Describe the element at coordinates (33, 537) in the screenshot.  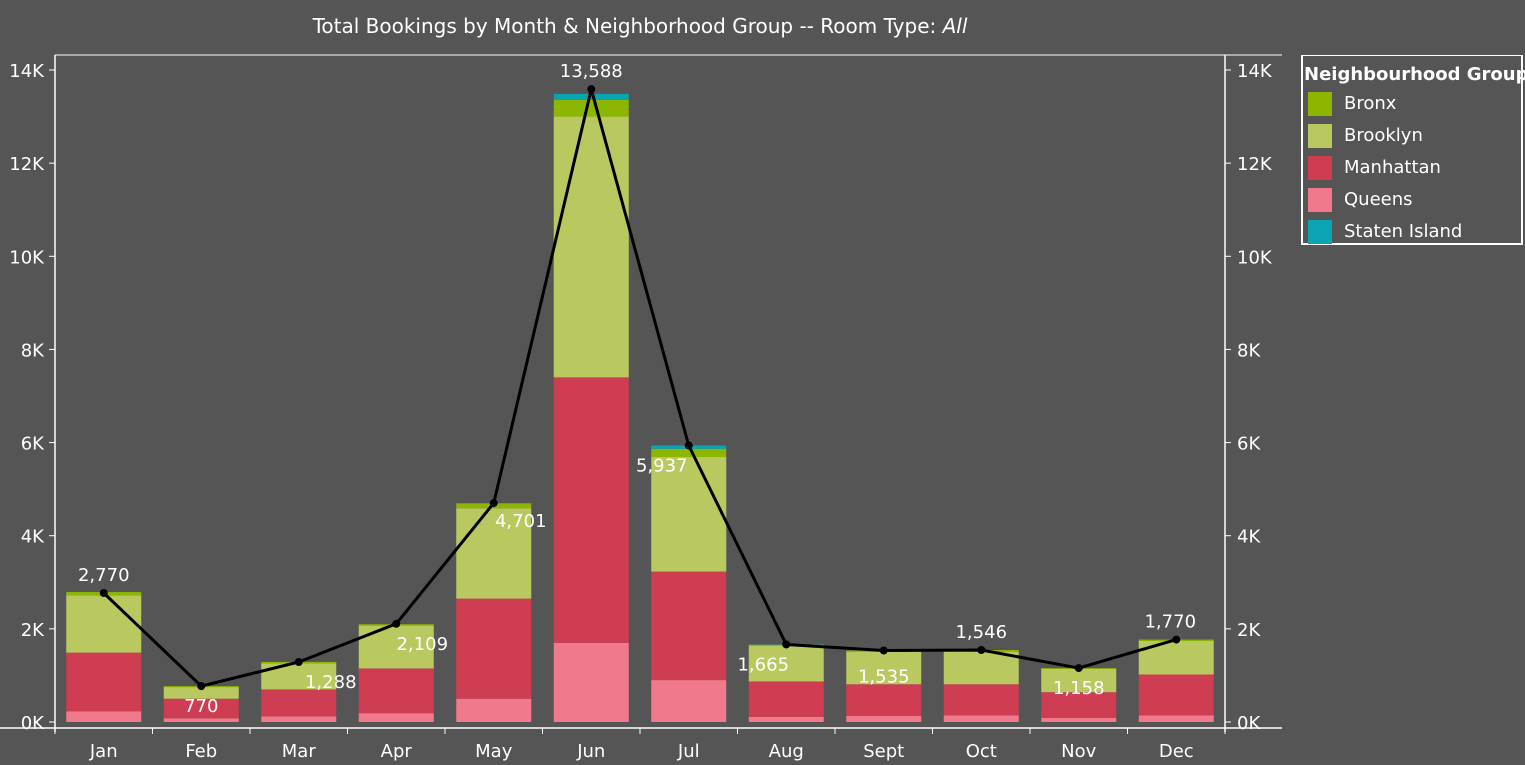
I see `y-tick-label-left: 4K` at that location.